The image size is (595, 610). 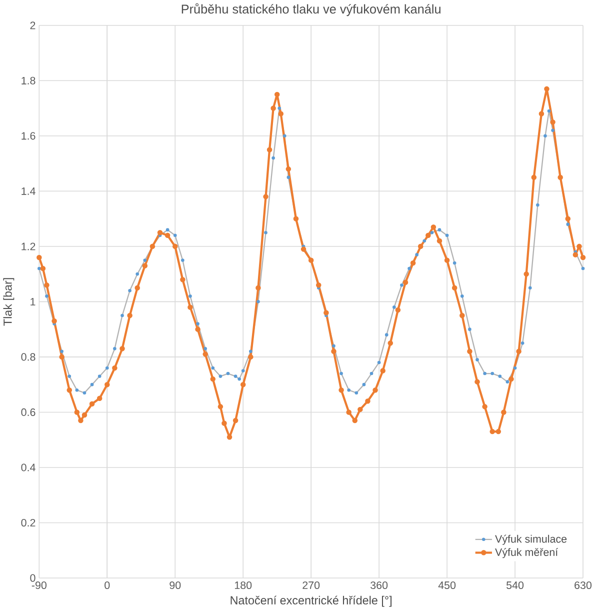 What do you see at coordinates (28, 357) in the screenshot?
I see `y-tick-label: 0.8` at bounding box center [28, 357].